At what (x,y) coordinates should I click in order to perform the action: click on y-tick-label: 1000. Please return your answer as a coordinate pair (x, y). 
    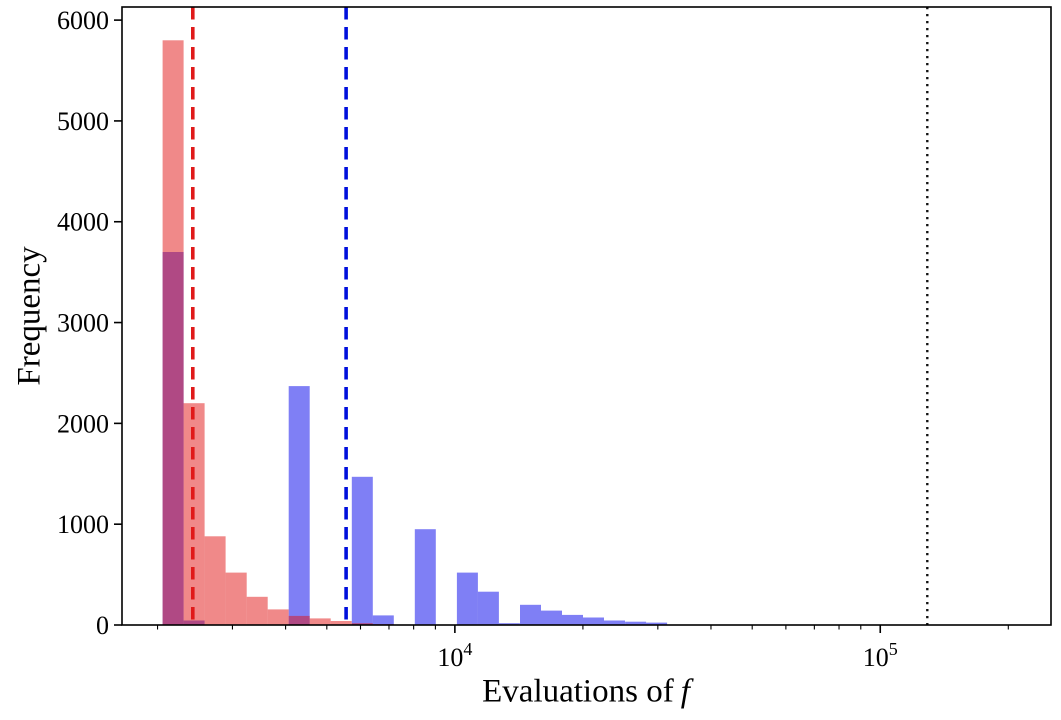
    Looking at the image, I should click on (83, 524).